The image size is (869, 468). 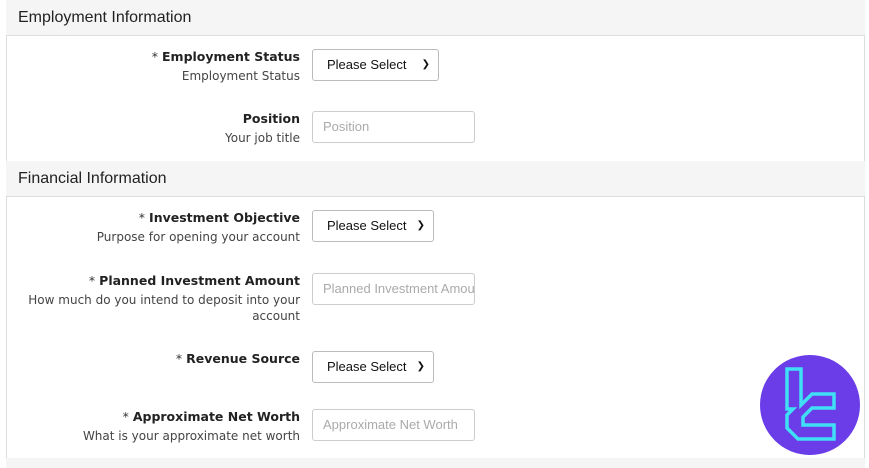 I want to click on section-header-employment: Employment Information, so click(x=435, y=18).